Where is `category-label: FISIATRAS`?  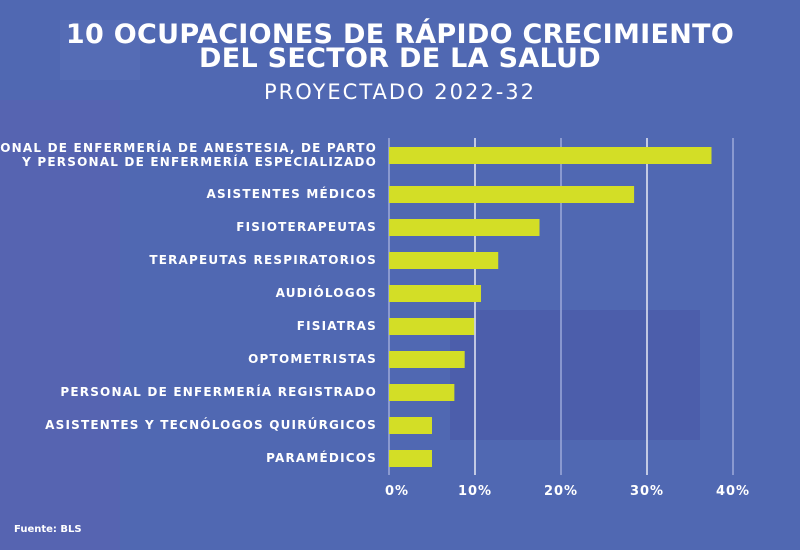 category-label: FISIATRAS is located at coordinates (337, 326).